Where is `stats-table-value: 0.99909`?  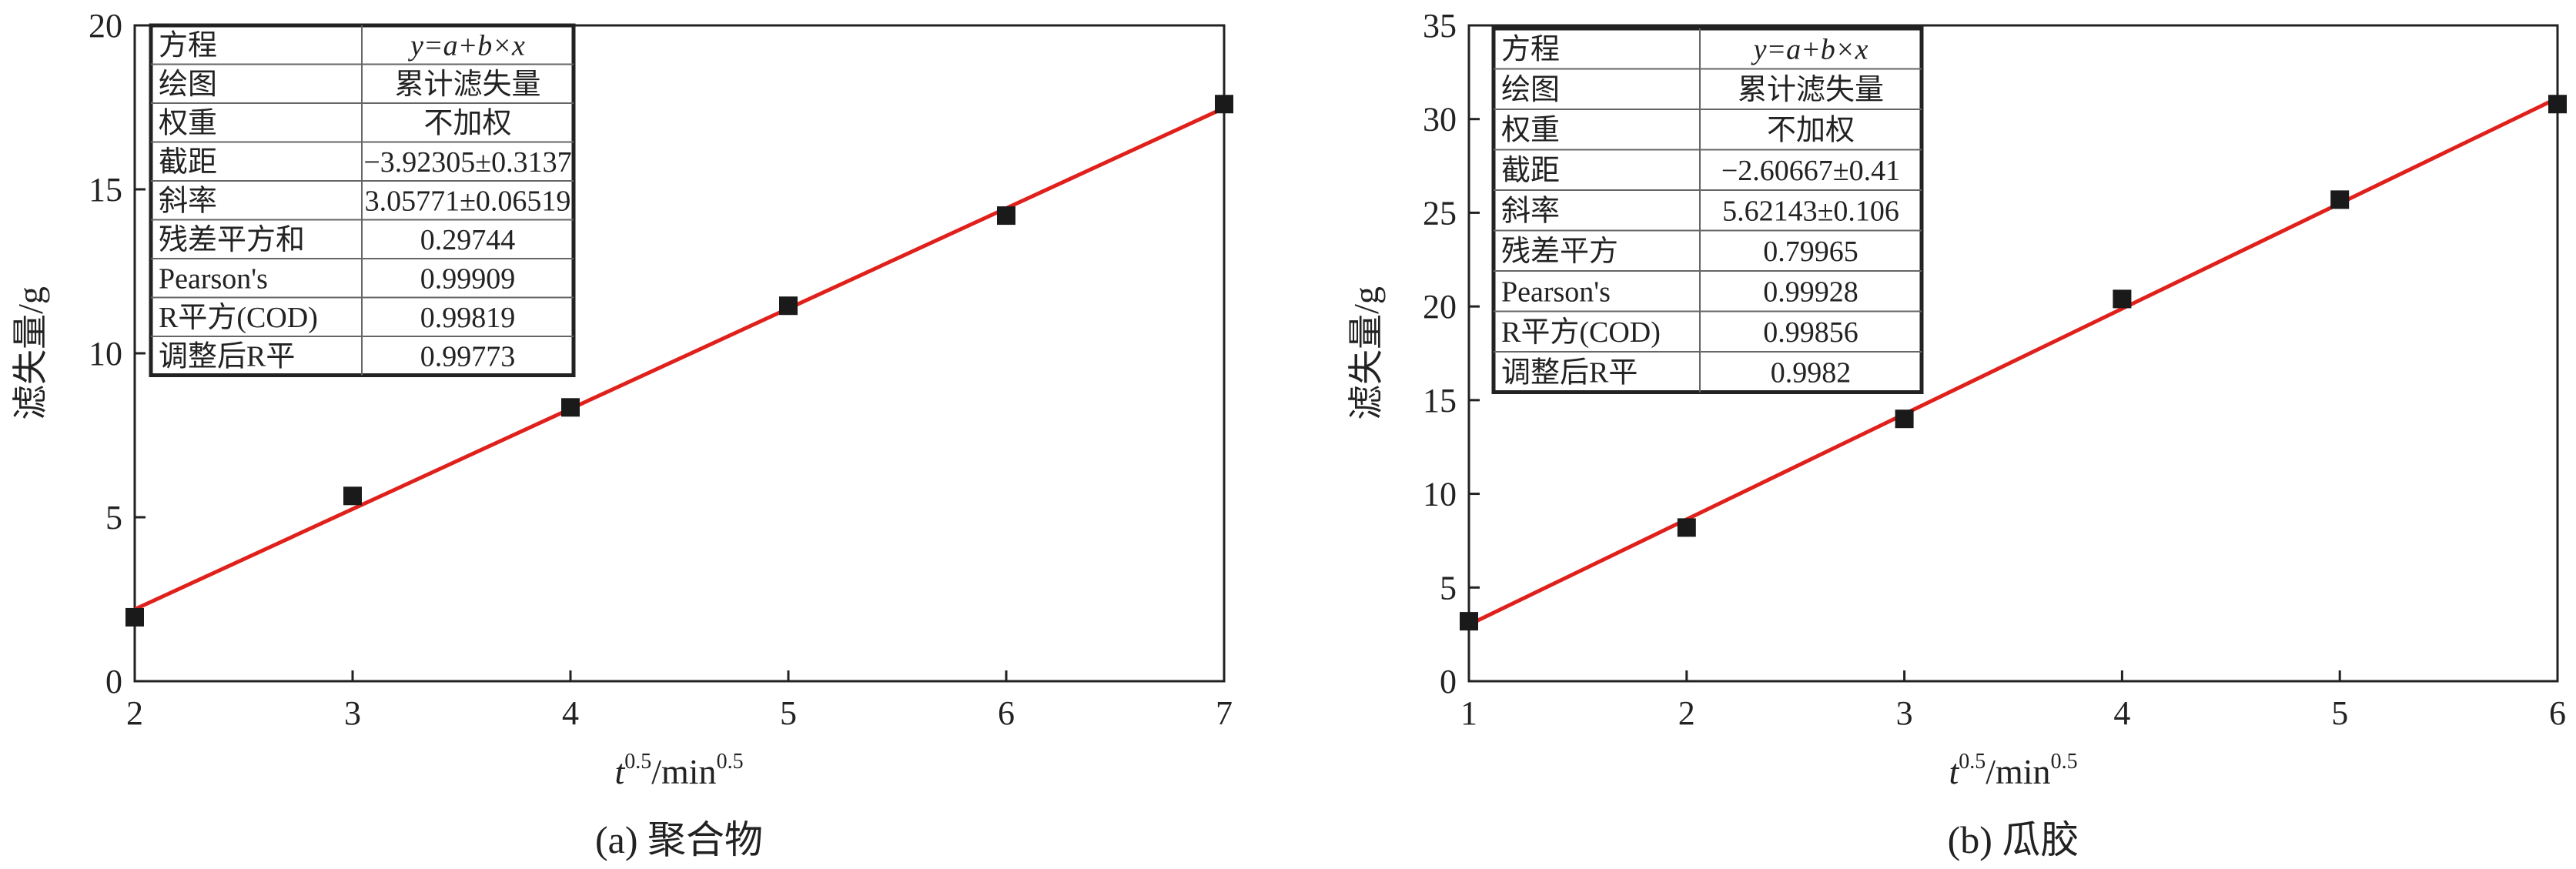
stats-table-value: 0.99909 is located at coordinates (468, 278).